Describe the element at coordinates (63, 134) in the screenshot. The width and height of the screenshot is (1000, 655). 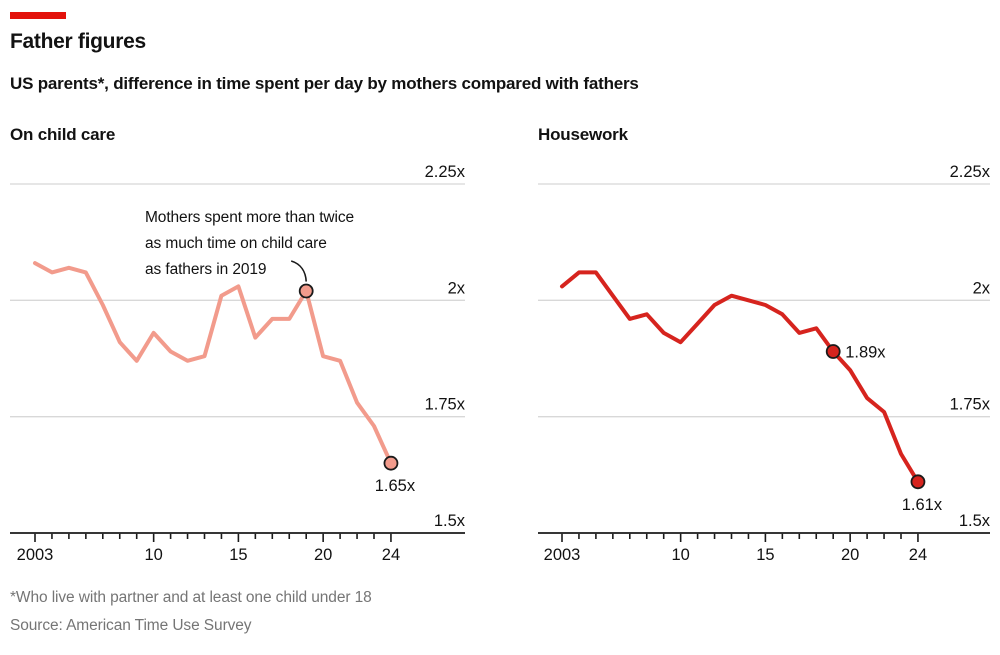
I see `childcare-panel-title: On child care` at that location.